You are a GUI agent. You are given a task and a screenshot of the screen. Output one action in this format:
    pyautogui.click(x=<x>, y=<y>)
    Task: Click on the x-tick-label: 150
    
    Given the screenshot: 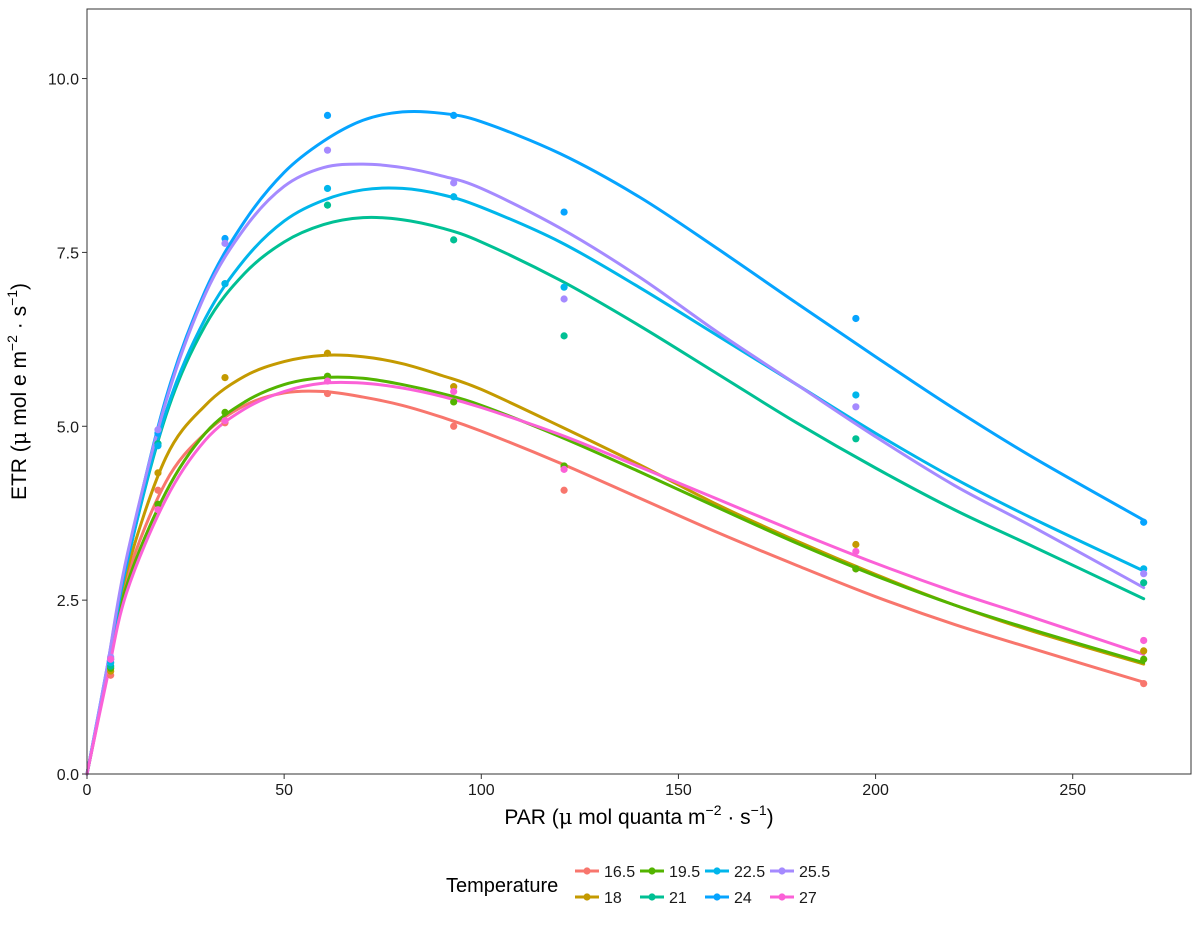 What is the action you would take?
    pyautogui.click(x=678, y=790)
    